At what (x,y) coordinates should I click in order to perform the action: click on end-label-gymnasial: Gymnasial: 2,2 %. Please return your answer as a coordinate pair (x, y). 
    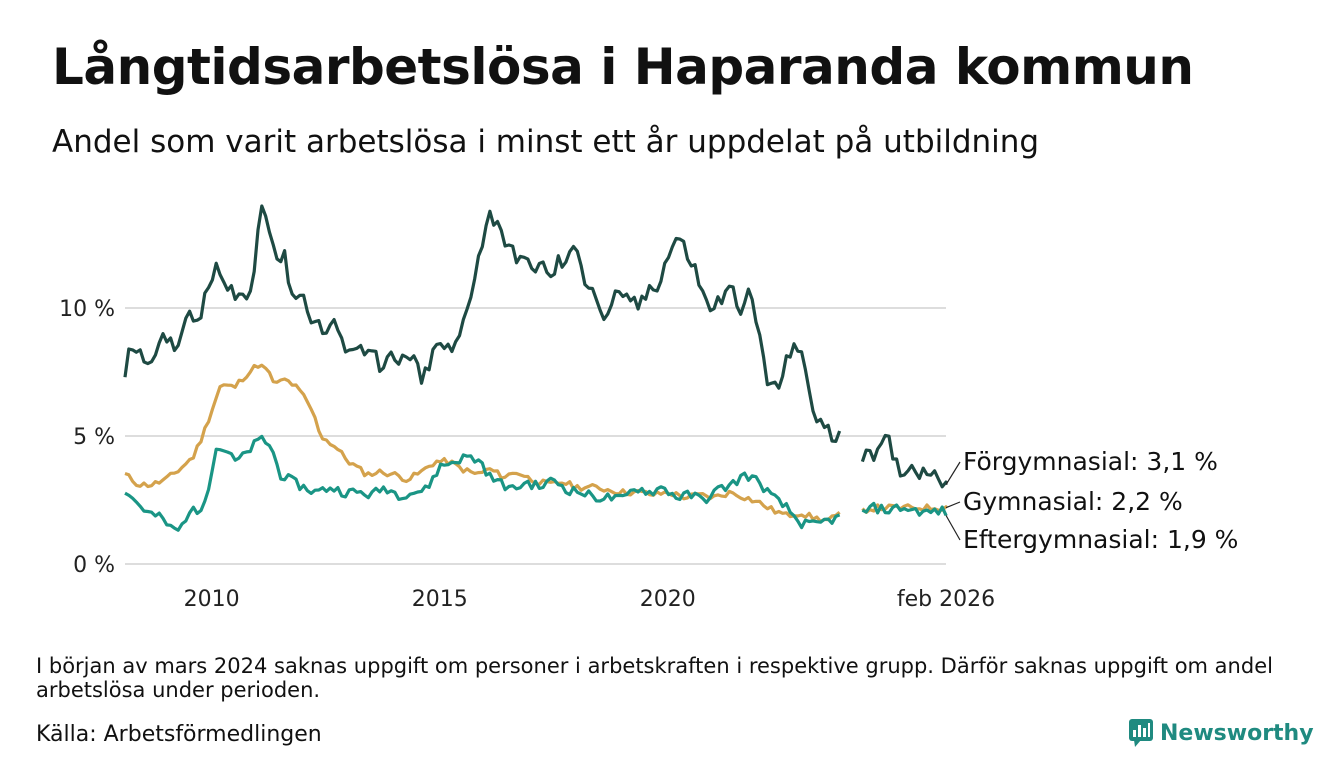
    Looking at the image, I should click on (1073, 501).